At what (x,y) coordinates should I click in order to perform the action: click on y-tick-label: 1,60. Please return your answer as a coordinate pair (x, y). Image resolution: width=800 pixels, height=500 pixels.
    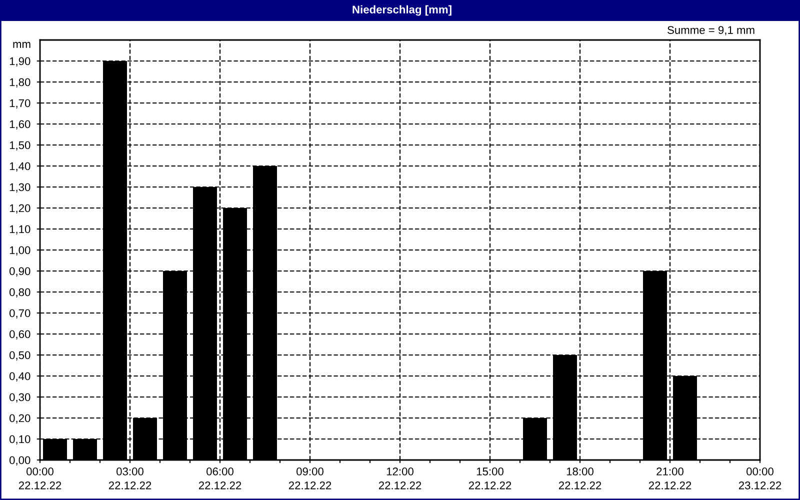
    Looking at the image, I should click on (20, 125).